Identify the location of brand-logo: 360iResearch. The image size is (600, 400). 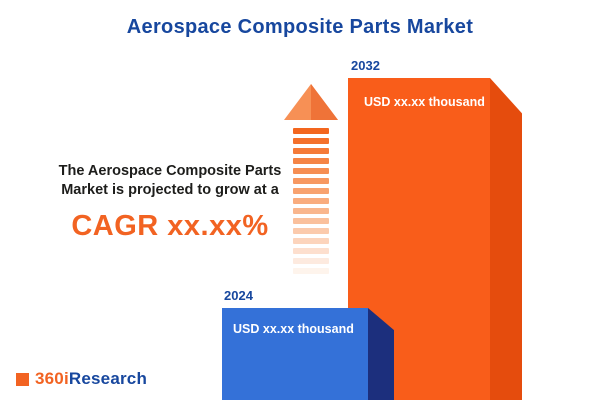
(81, 379).